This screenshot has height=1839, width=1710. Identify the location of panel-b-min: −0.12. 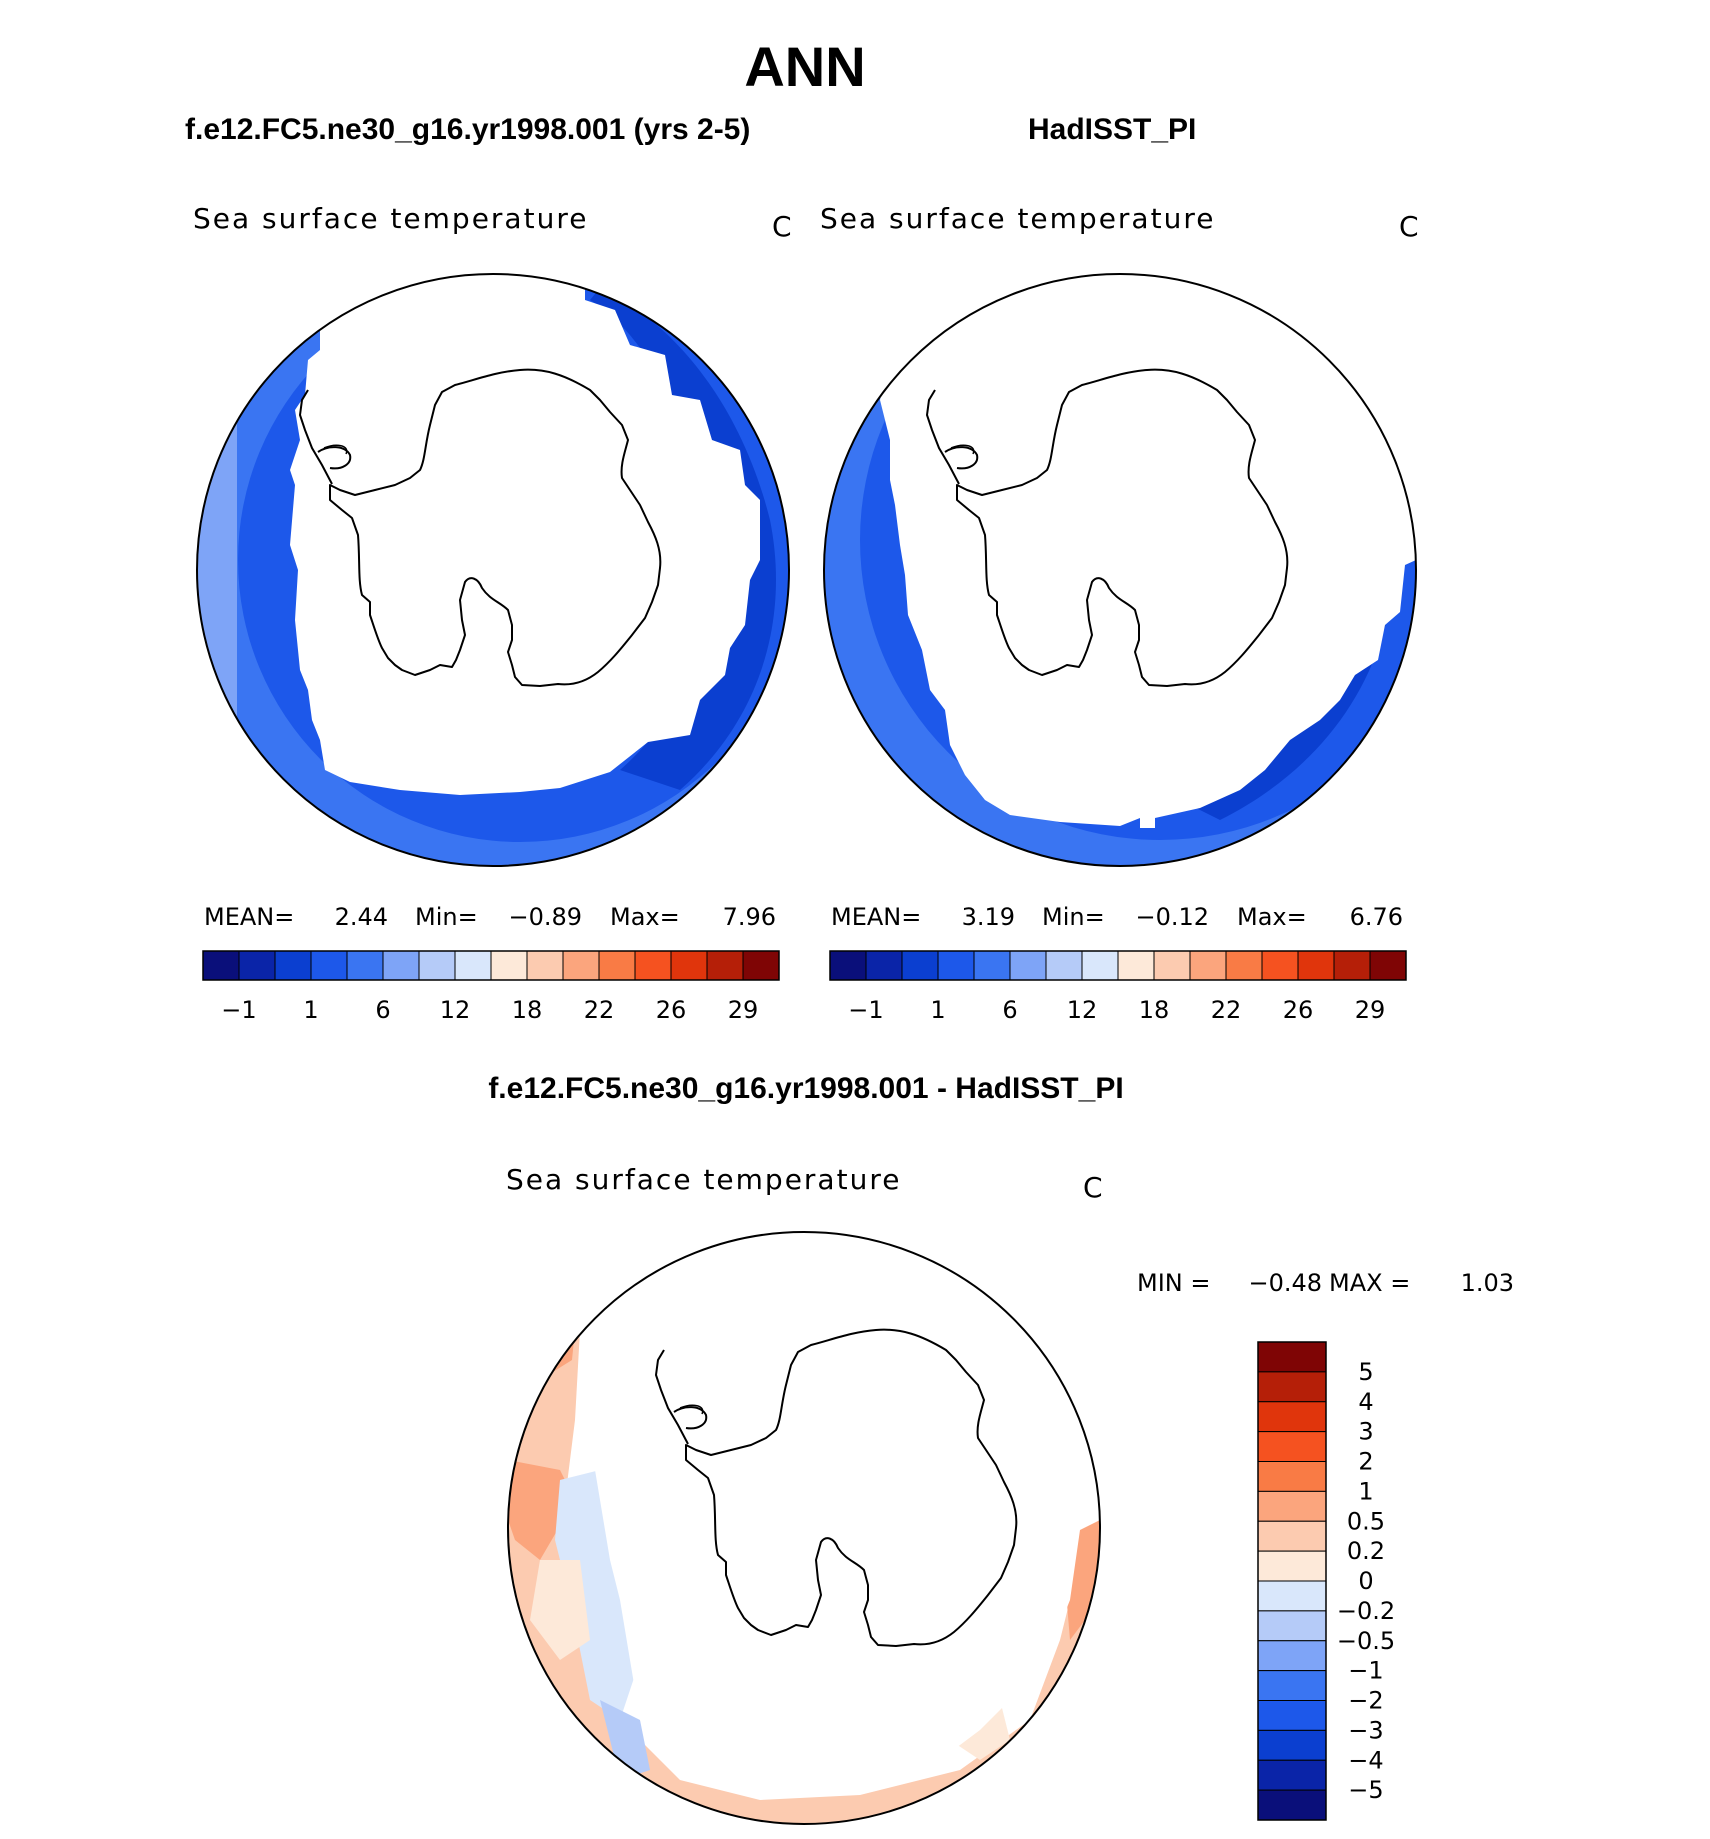
(1172, 917).